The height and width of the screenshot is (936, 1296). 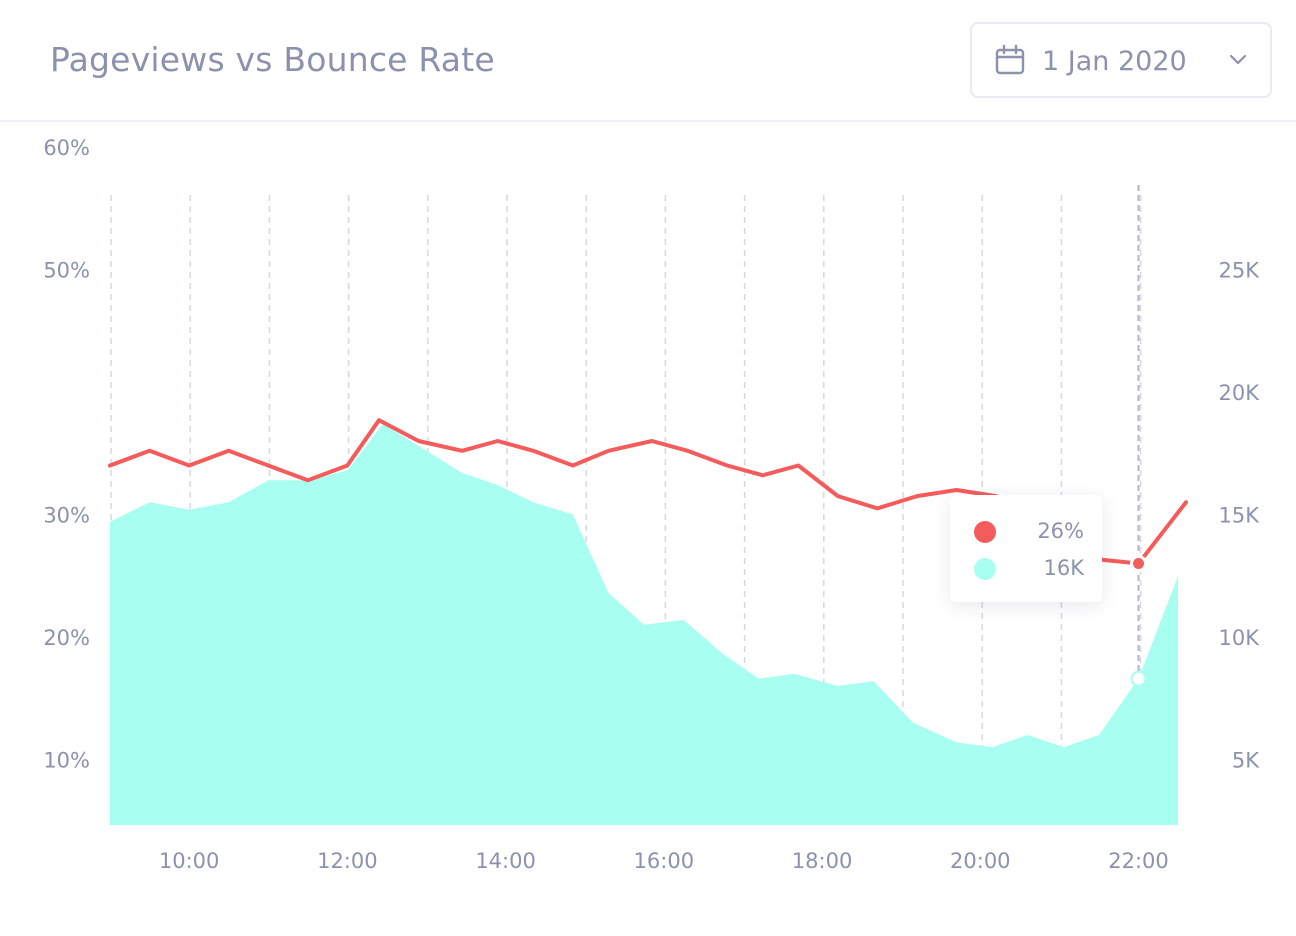 I want to click on date-select: 1 Jan 2020, so click(x=1121, y=60).